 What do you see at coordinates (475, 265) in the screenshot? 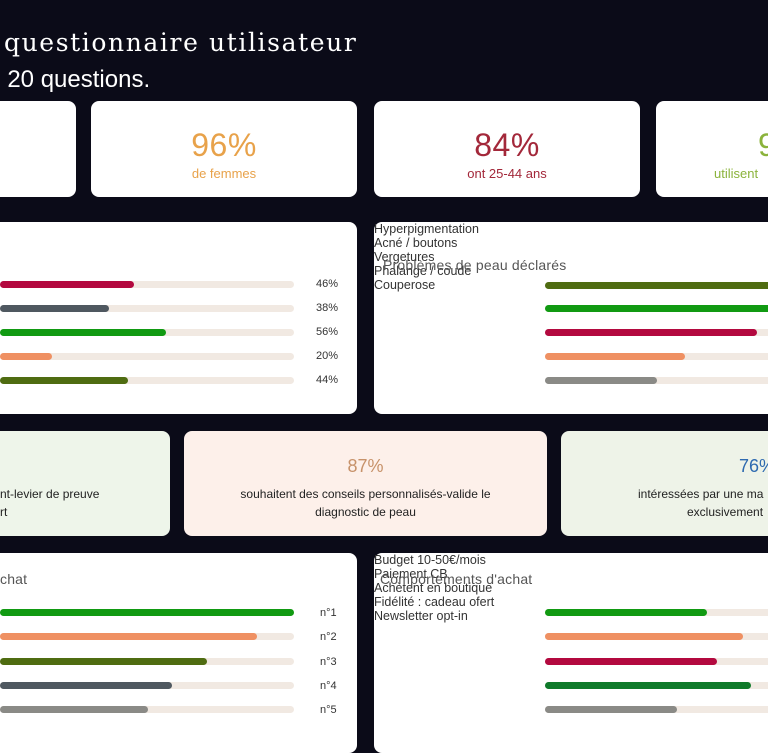
I see `panel-title: Problèmes de peau déclarés` at bounding box center [475, 265].